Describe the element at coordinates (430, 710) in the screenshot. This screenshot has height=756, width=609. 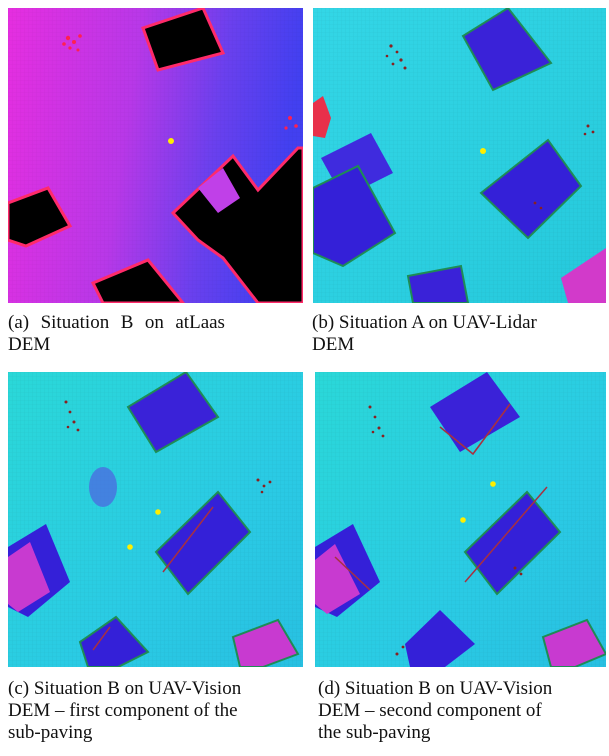
I see `caption-d-line-2: DEM – second component of` at that location.